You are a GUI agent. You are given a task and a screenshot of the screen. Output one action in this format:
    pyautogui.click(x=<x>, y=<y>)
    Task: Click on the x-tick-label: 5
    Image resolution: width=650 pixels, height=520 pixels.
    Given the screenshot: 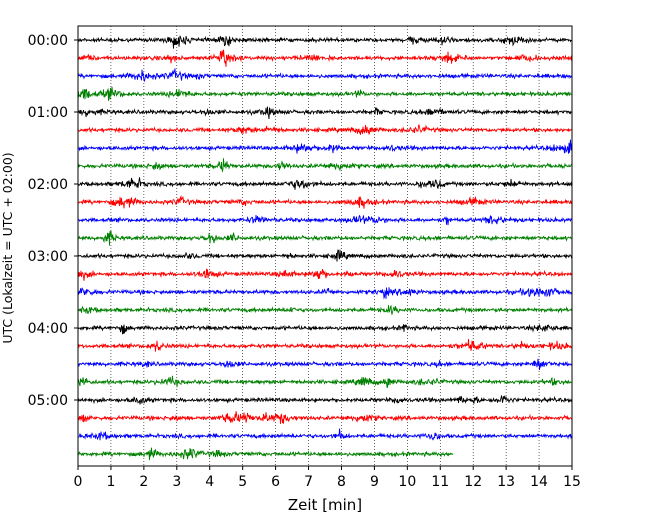 What is the action you would take?
    pyautogui.click(x=242, y=482)
    